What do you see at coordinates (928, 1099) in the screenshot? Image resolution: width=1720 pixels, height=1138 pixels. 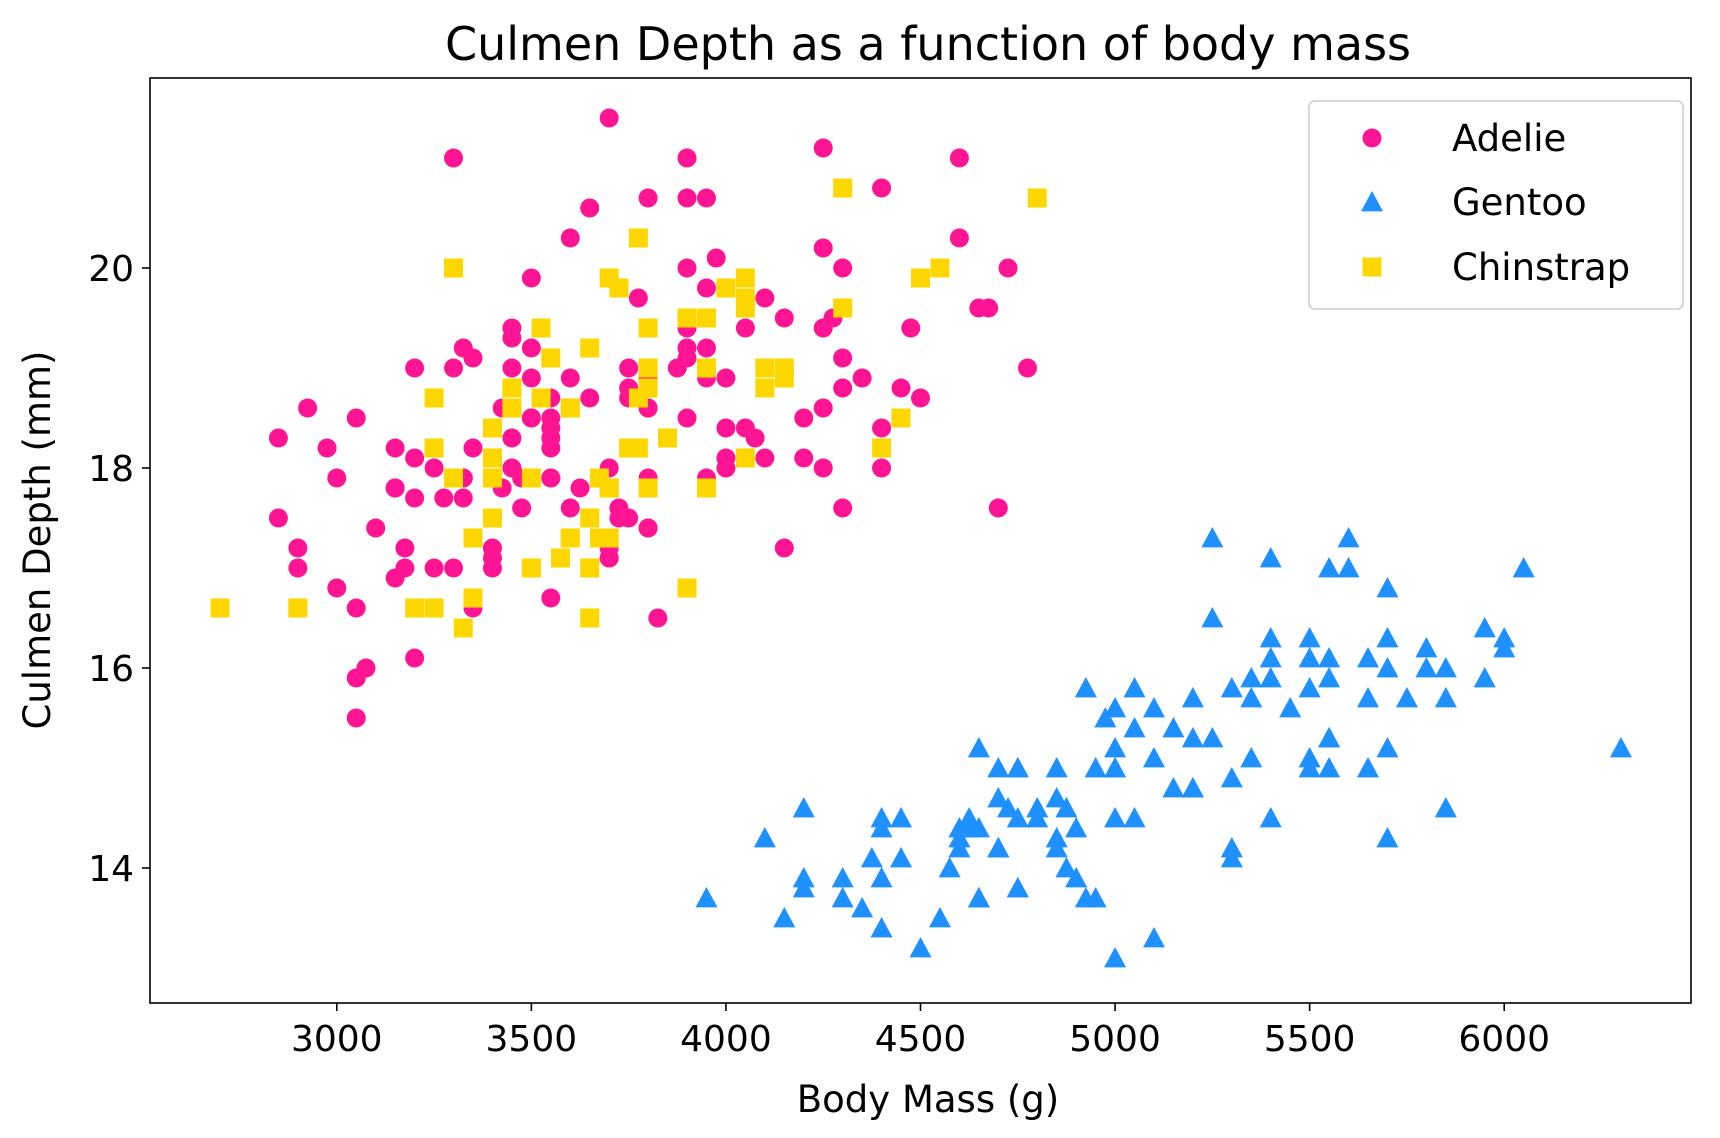 I see `x-axis-label: Body Mass (g)` at bounding box center [928, 1099].